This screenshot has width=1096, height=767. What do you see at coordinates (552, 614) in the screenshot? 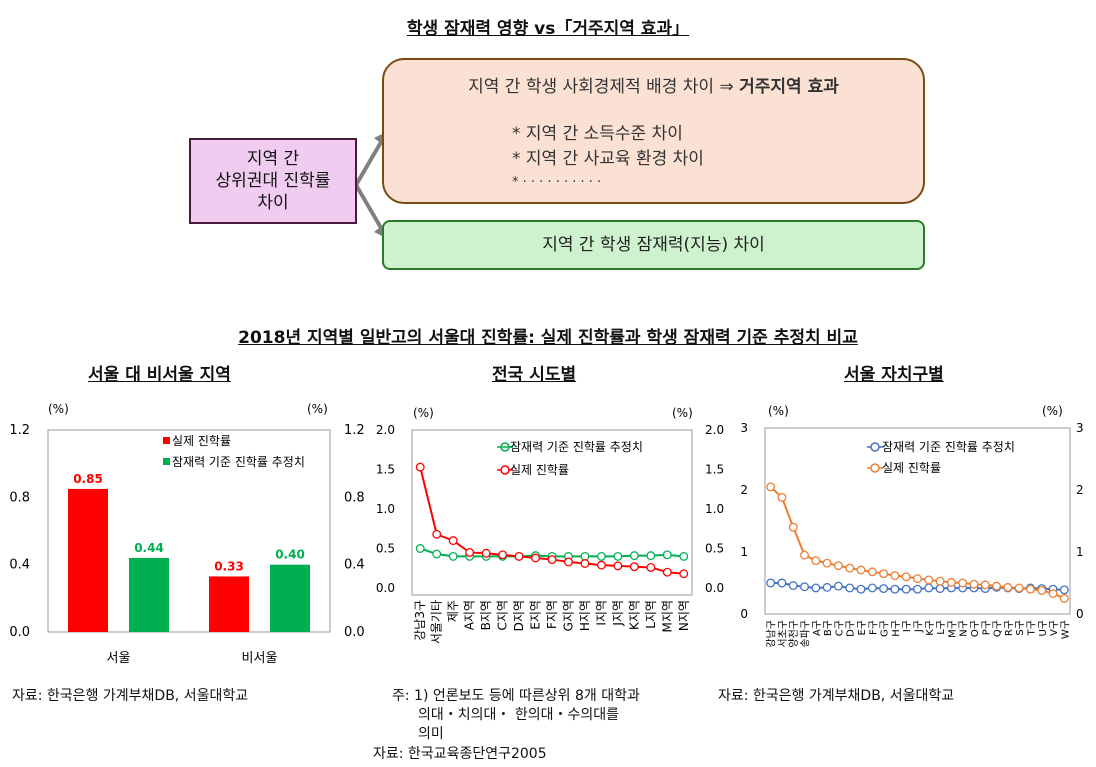
I see `x-tick-label: F지역` at bounding box center [552, 614].